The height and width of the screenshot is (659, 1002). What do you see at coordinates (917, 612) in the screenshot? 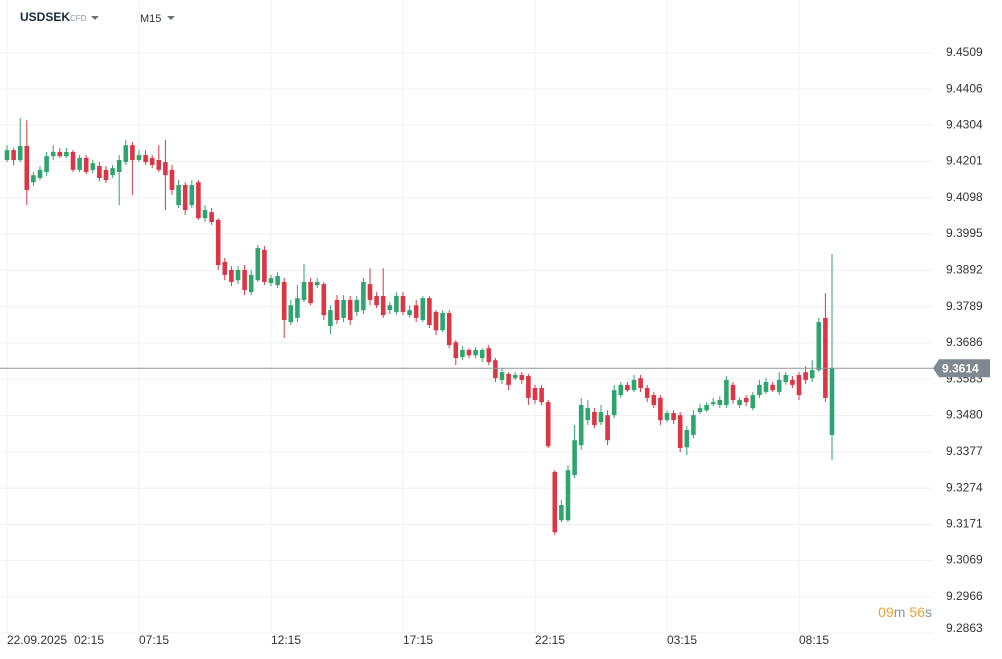
I see `countdown-seconds: 56` at bounding box center [917, 612].